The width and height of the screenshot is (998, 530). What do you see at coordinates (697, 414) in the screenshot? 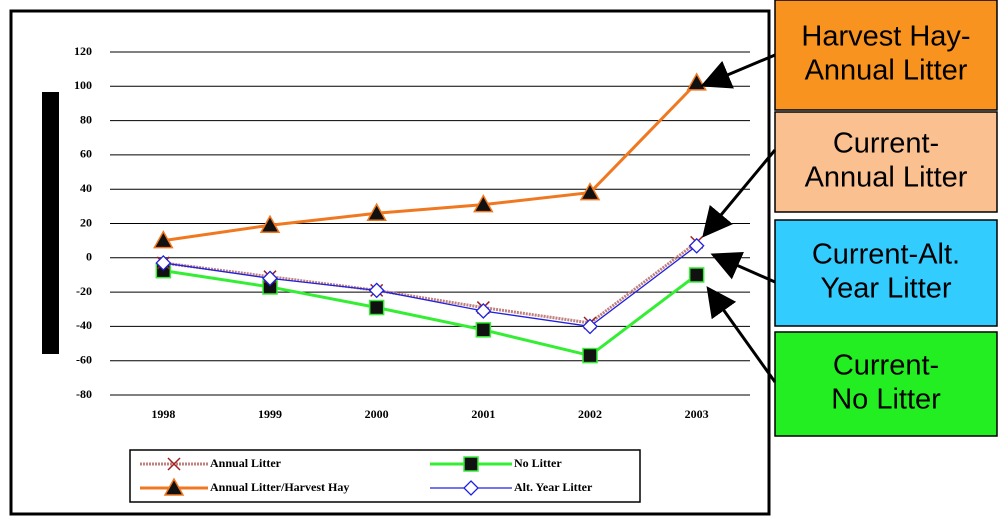
I see `x-tick-label: 2003` at bounding box center [697, 414].